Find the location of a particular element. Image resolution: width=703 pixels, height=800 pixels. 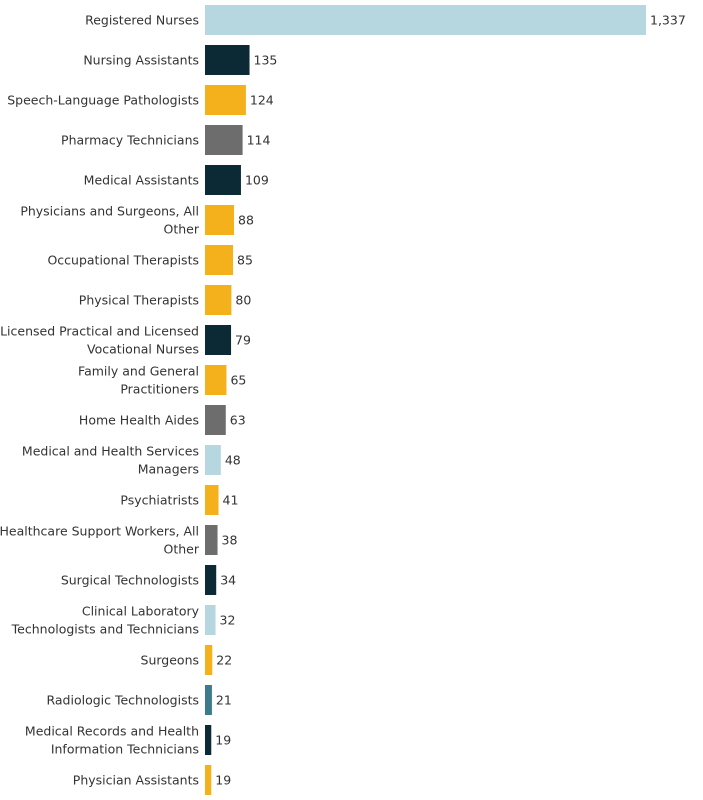

category-label-line: Registered Nurses is located at coordinates (142, 20).